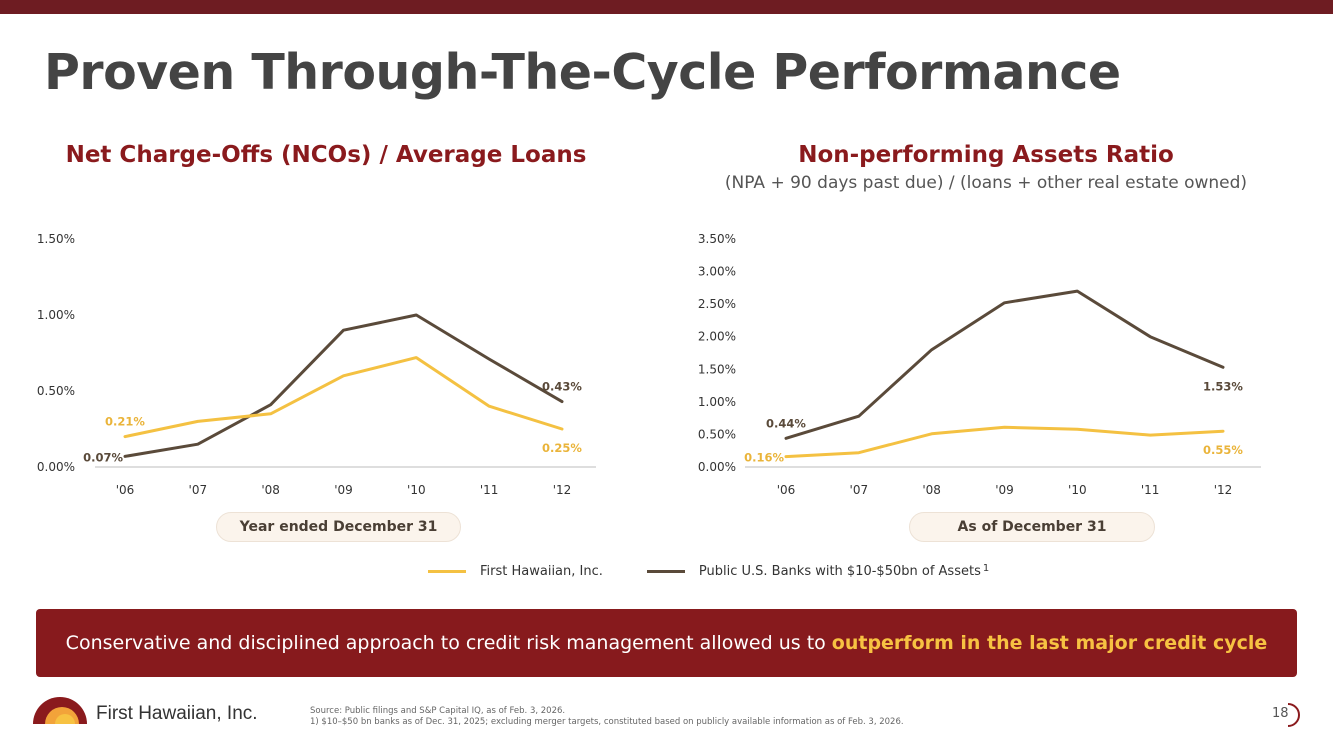  What do you see at coordinates (717, 272) in the screenshot?
I see `npa-ytick-label: 3.00%` at bounding box center [717, 272].